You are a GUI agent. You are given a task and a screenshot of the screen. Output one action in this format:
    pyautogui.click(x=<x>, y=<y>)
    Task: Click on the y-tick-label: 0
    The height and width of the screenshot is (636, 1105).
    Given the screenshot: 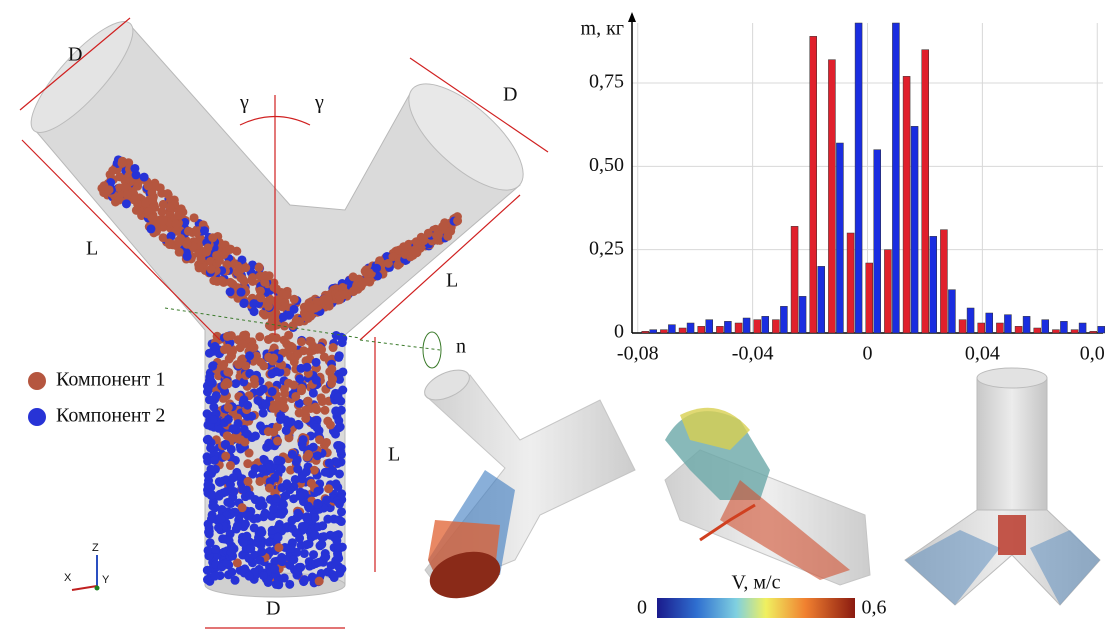 What is the action you would take?
    pyautogui.click(x=619, y=332)
    